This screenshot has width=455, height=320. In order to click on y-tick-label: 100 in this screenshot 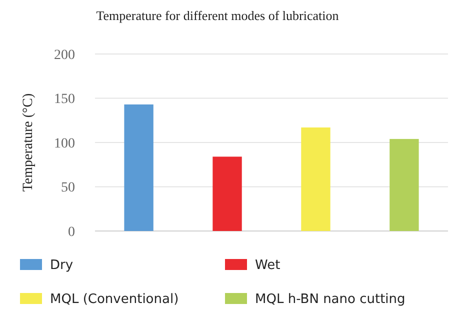, I will do `click(64, 144)`.